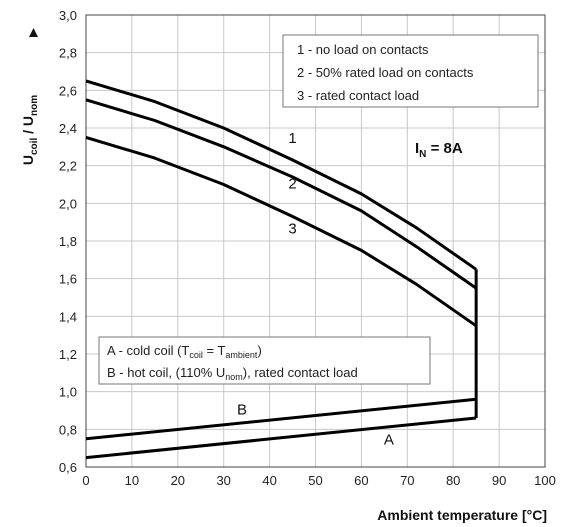  What do you see at coordinates (499, 480) in the screenshot?
I see `x-tick-label: 90` at bounding box center [499, 480].